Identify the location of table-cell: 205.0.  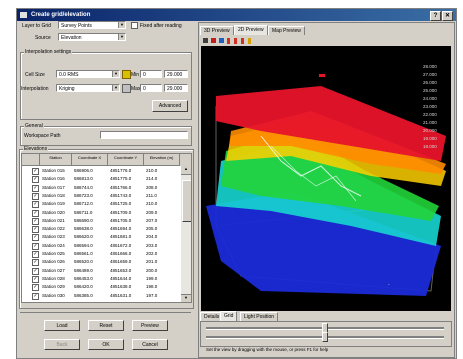
(152, 229).